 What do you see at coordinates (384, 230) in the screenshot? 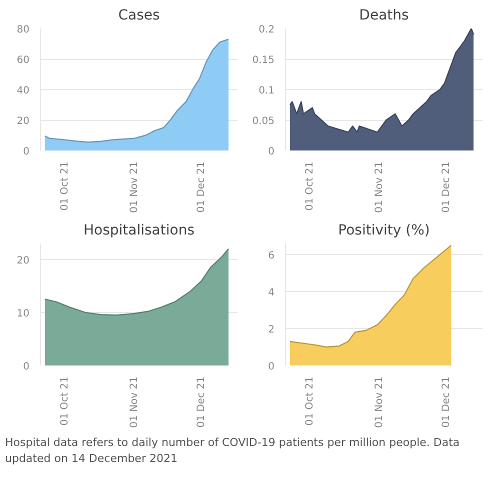
I see `chart-title: Positivity (%)` at bounding box center [384, 230].